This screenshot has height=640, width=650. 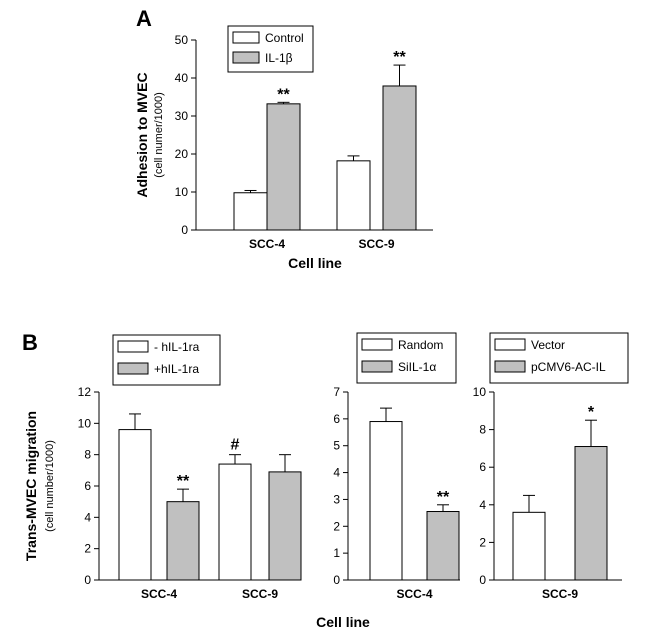 I want to click on legend-label: - hIL-1ra, so click(x=177, y=347).